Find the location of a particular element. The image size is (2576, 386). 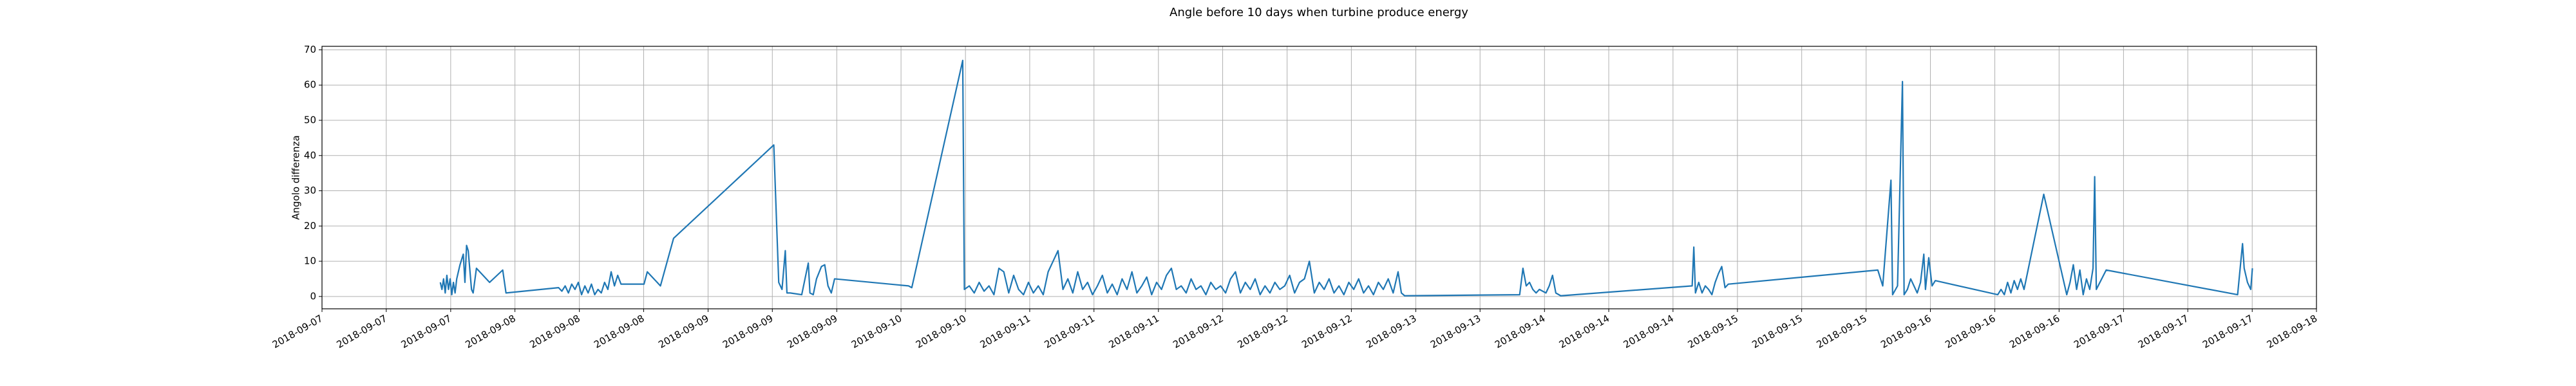

y-tick-label: 0 is located at coordinates (313, 296).